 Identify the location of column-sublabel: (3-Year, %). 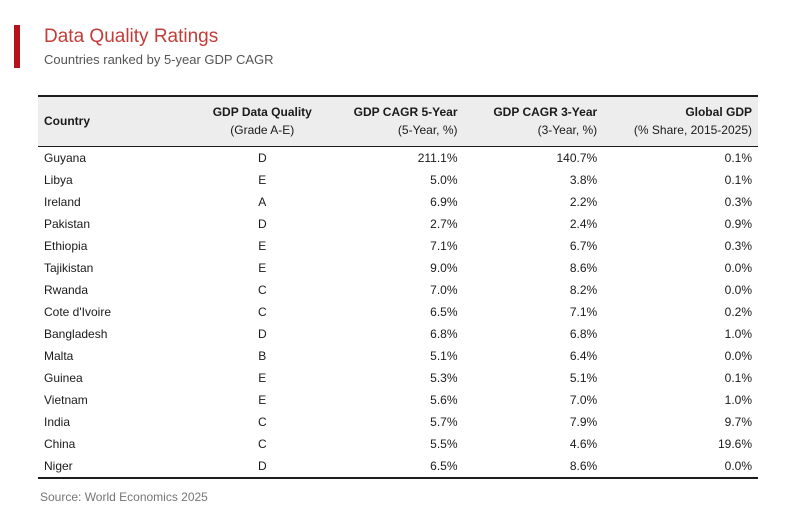
(567, 130).